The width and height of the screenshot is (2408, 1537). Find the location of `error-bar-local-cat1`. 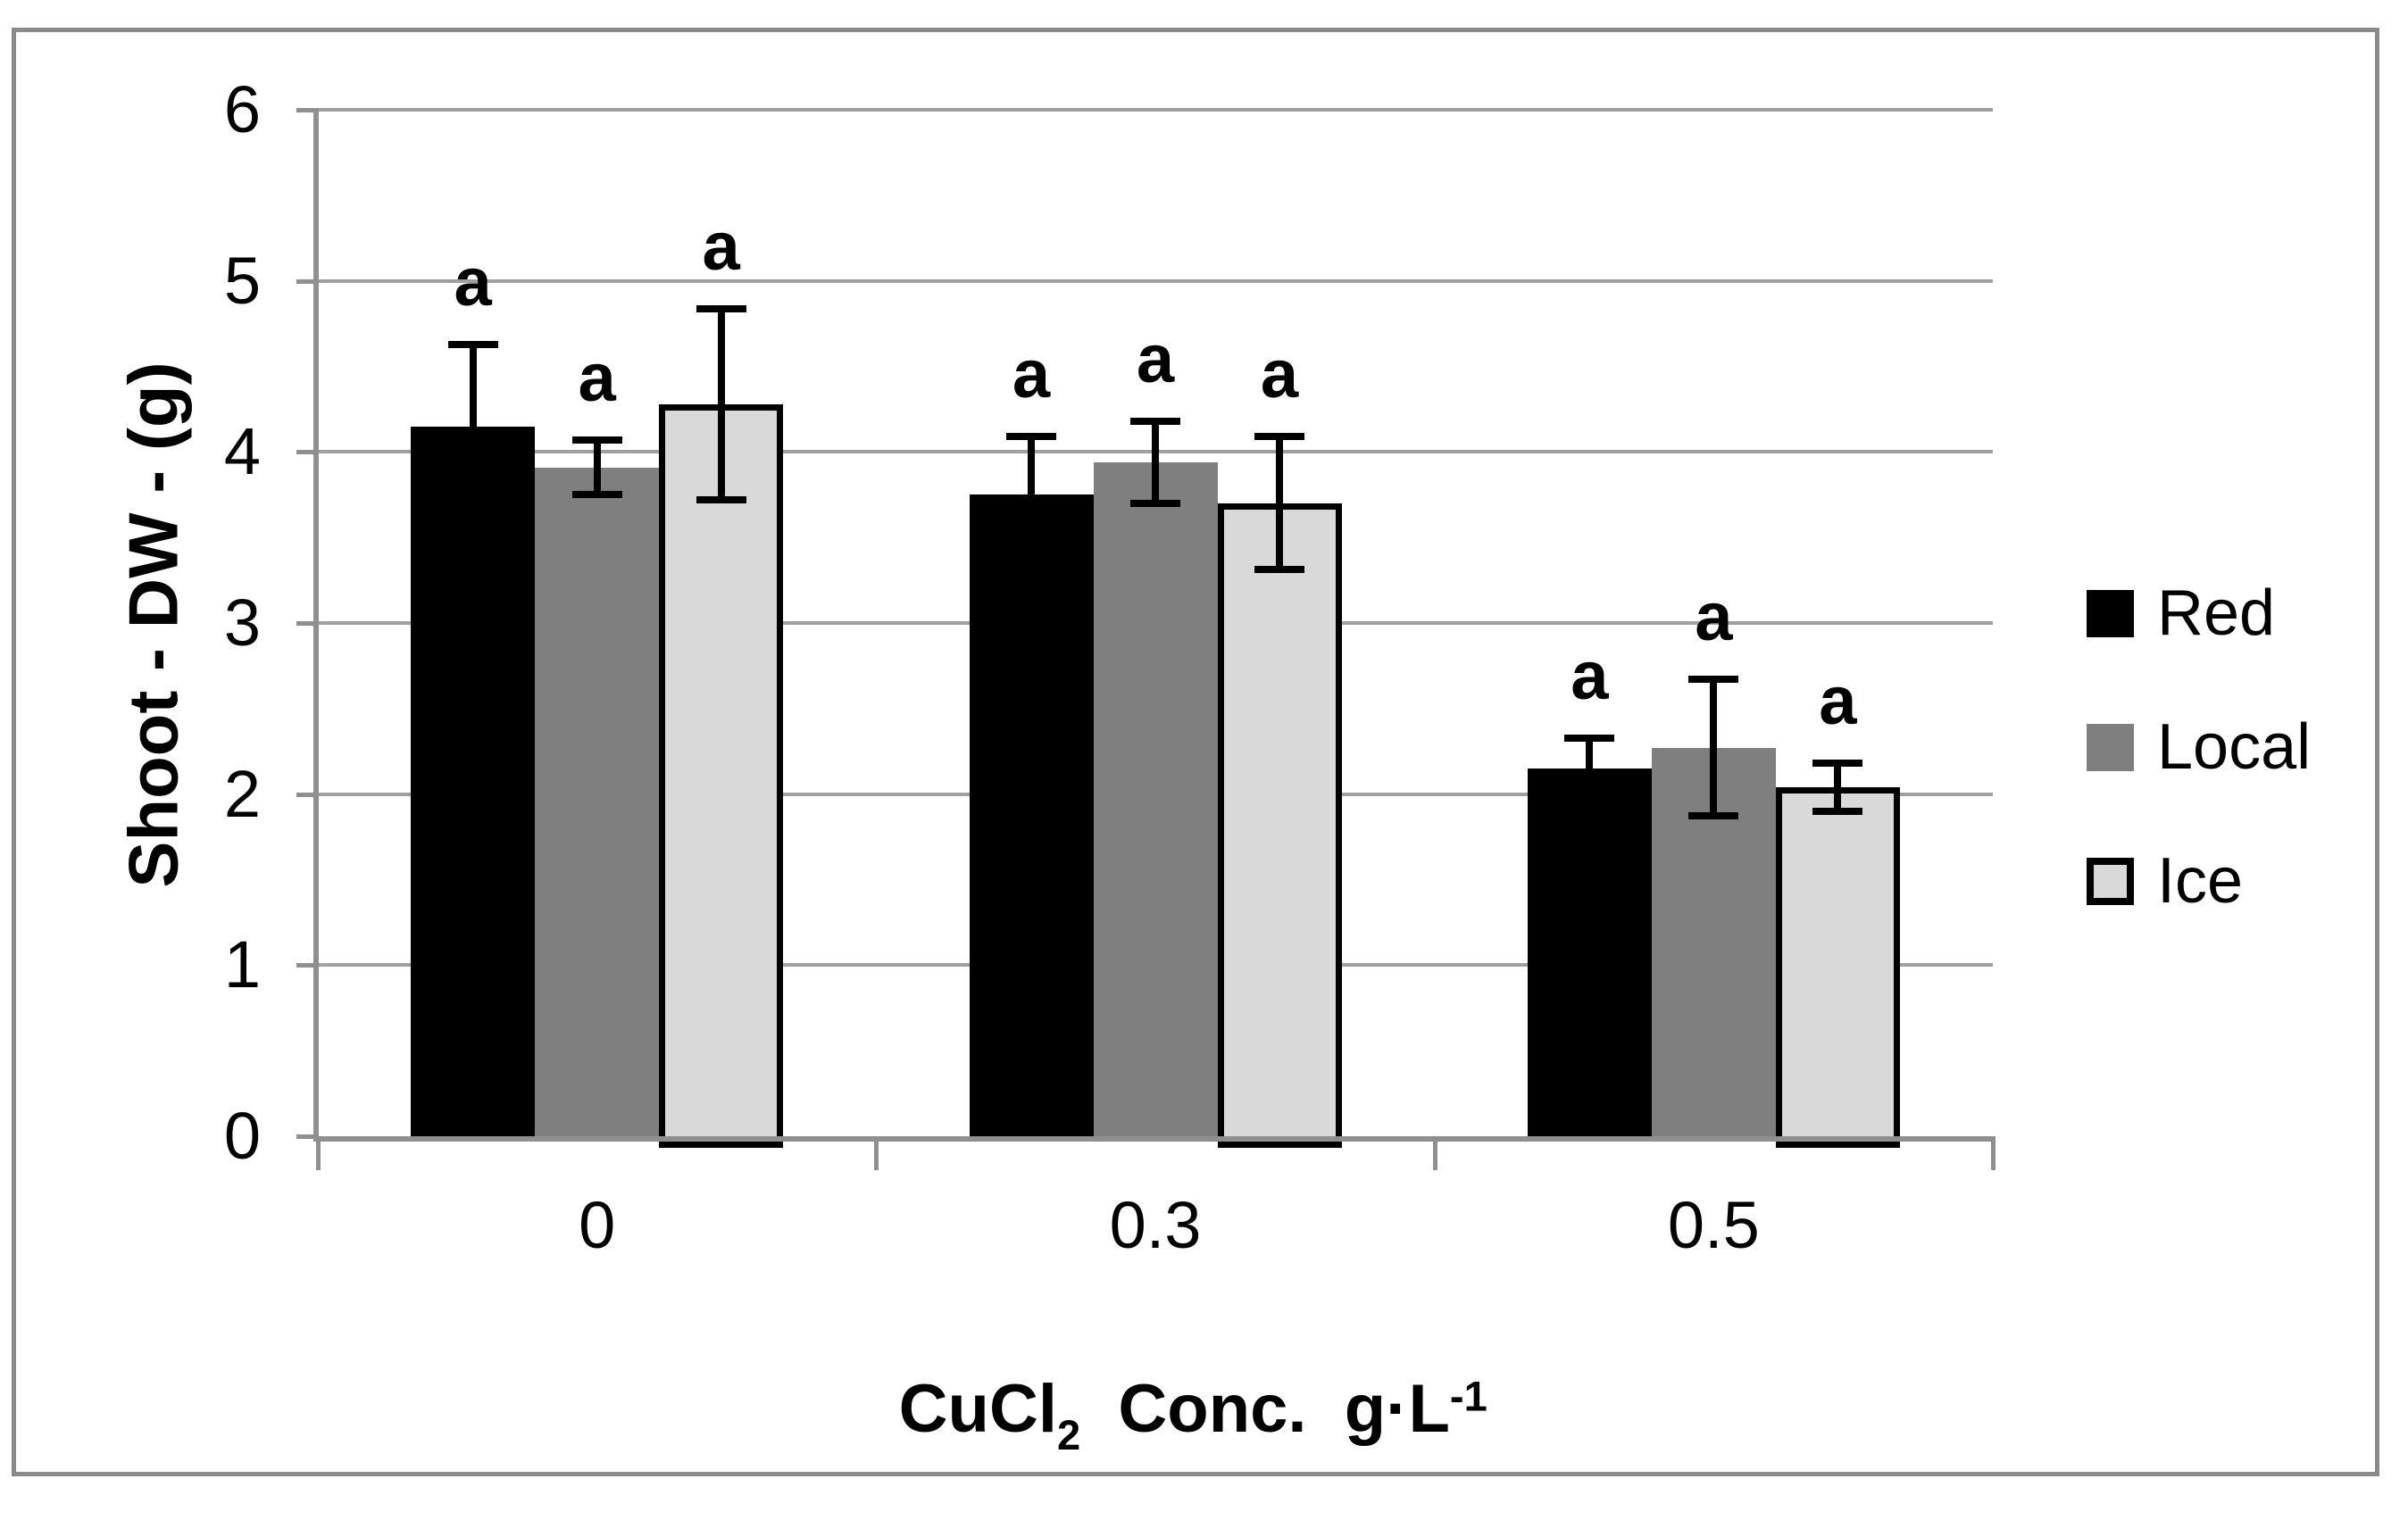

error-bar-local-cat1 is located at coordinates (1156, 462).